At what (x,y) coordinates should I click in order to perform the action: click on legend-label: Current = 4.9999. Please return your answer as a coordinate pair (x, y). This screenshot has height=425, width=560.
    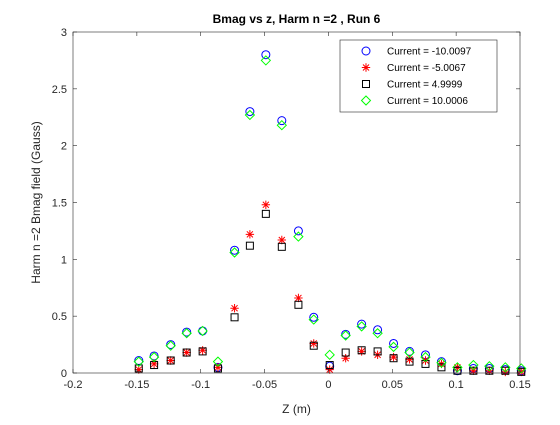
    Looking at the image, I should click on (425, 85).